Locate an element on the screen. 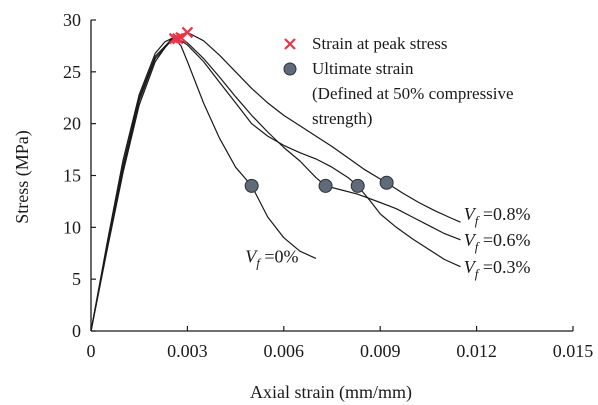  legend-entry-label: Ultimate strain is located at coordinates (363, 68).